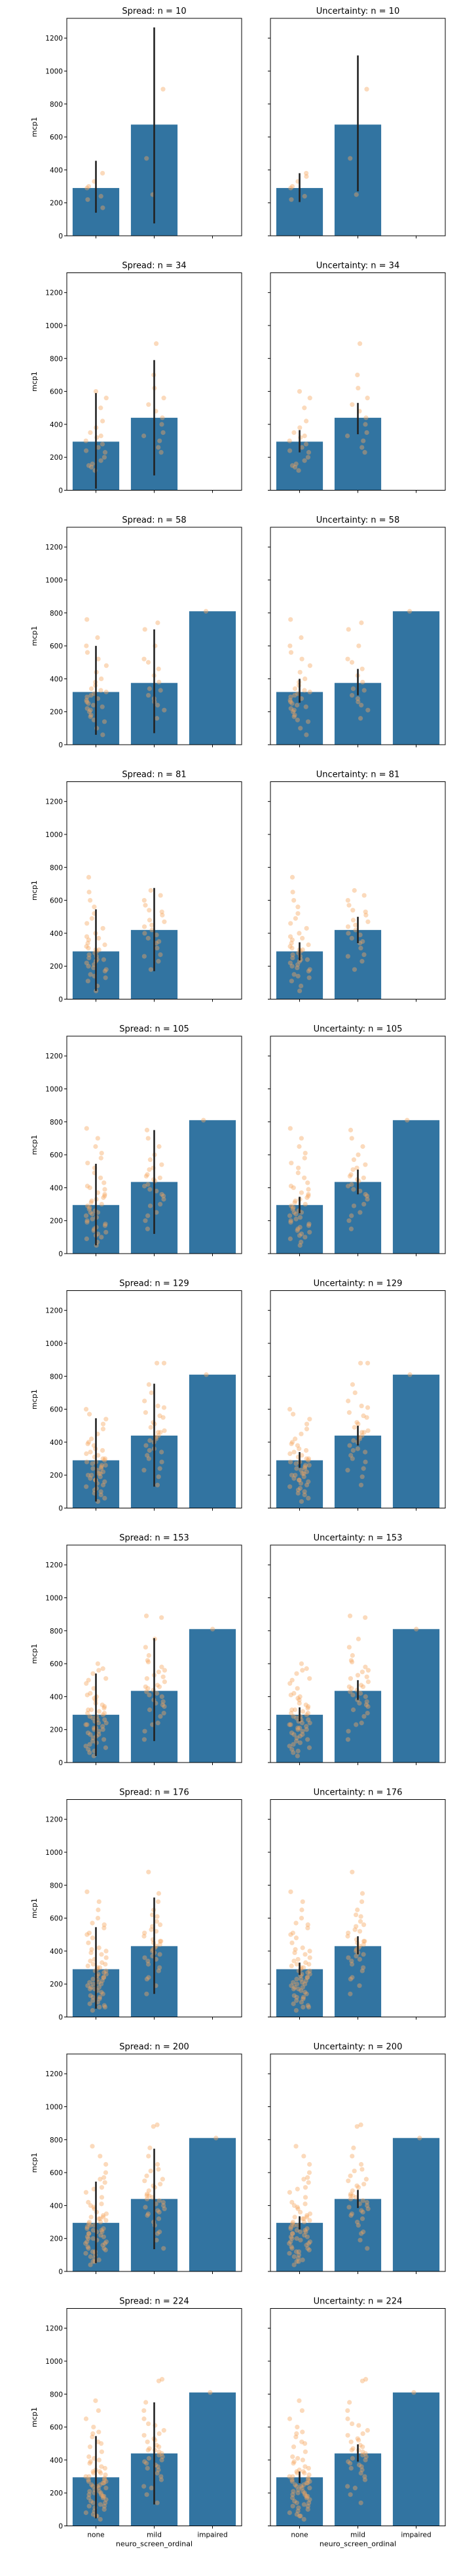 This screenshot has height=2576, width=461. What do you see at coordinates (154, 1538) in the screenshot?
I see `subplot-title: Spread: n = 153` at bounding box center [154, 1538].